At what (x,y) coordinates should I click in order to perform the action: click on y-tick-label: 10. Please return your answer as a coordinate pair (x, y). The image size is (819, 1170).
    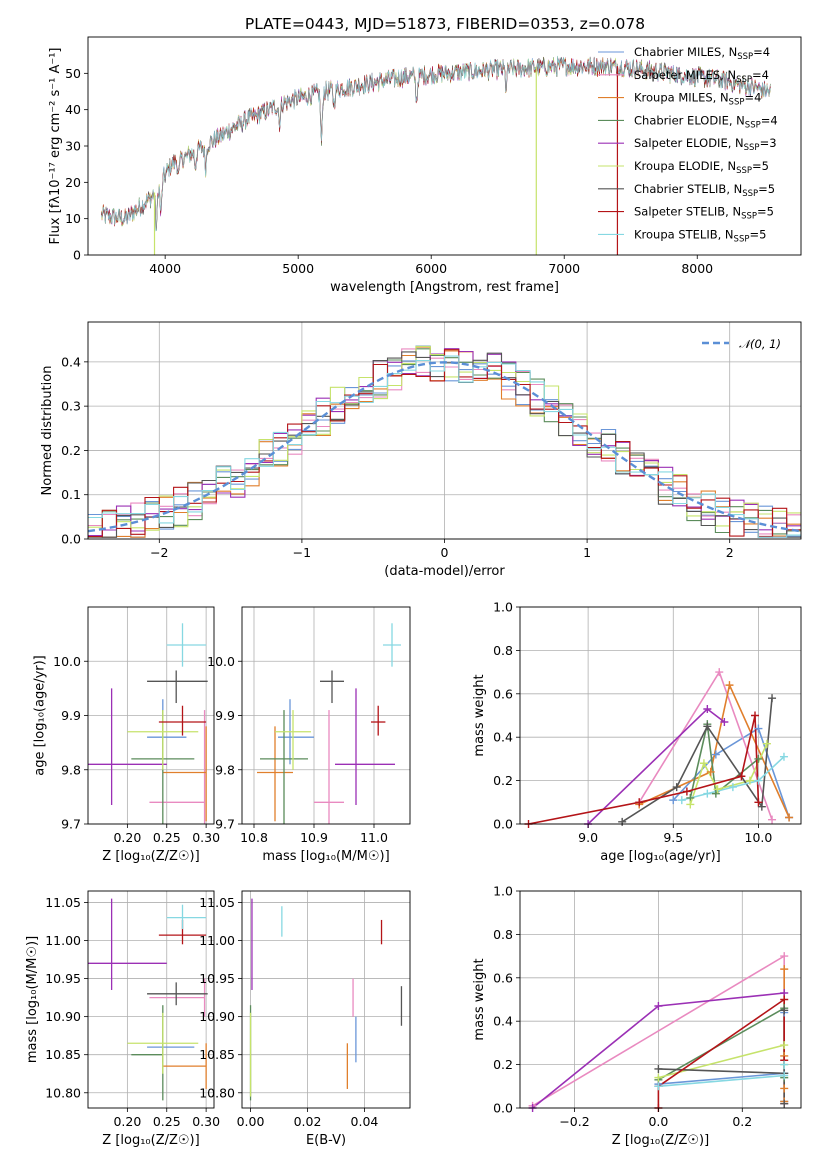
    Looking at the image, I should click on (73, 218).